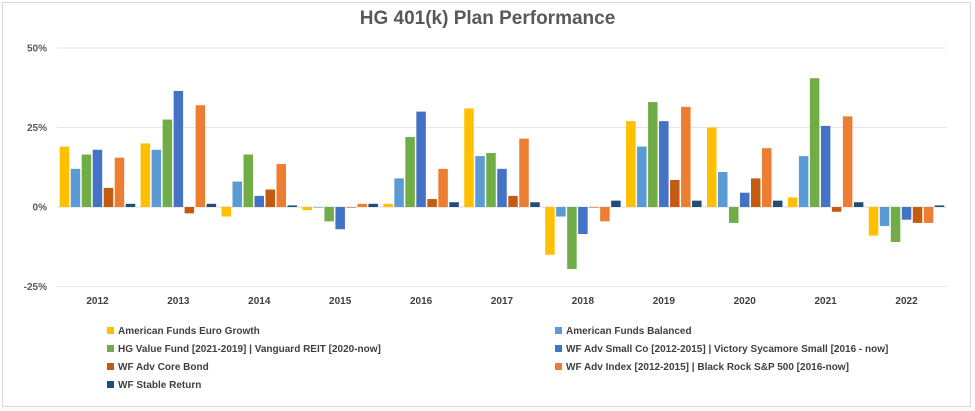 This screenshot has width=975, height=411. What do you see at coordinates (487, 18) in the screenshot?
I see `chart-title: HG 401(k) Plan Performance` at bounding box center [487, 18].